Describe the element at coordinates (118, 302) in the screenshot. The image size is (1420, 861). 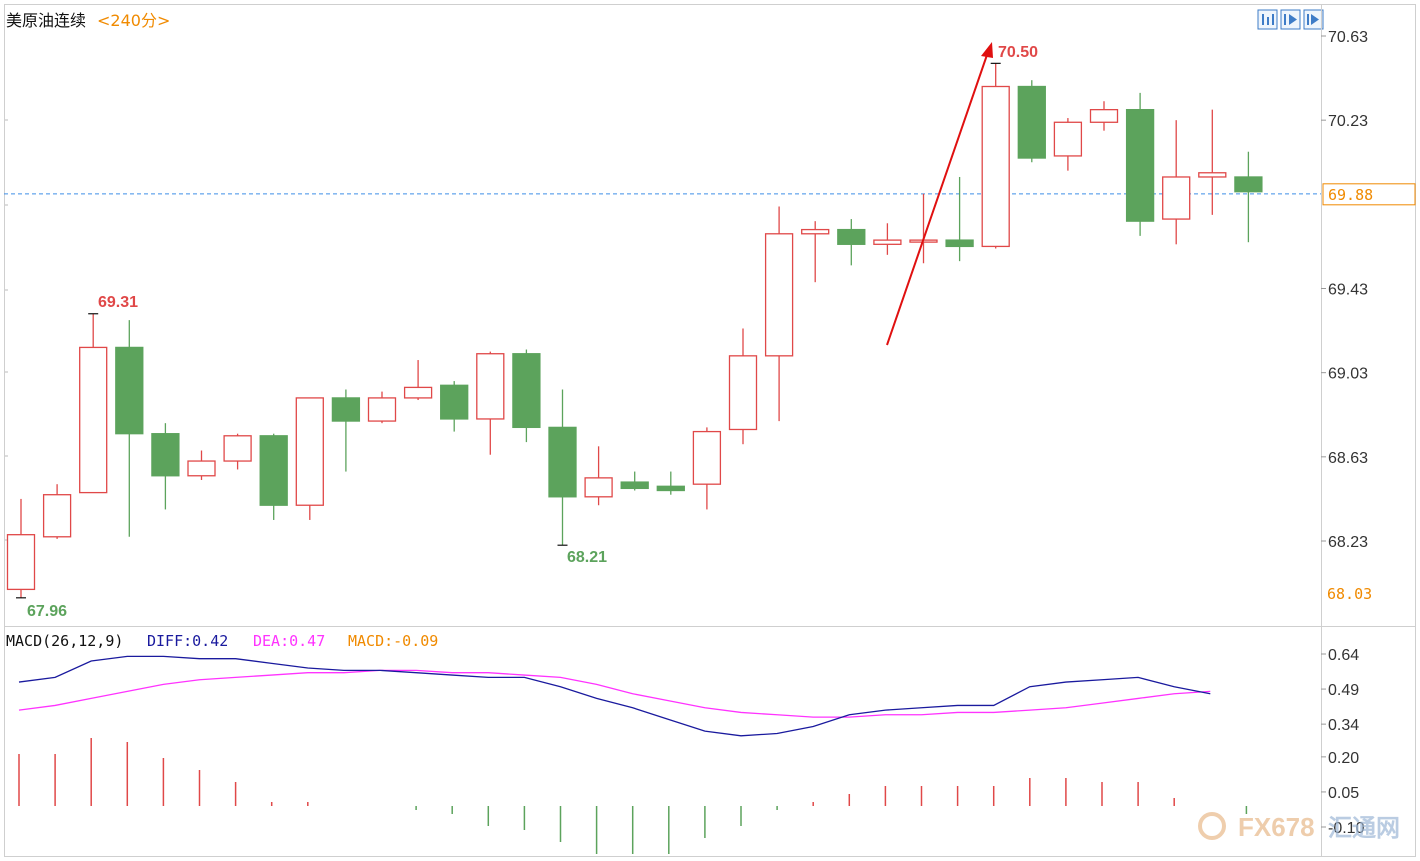
I see `annotation-left-high: 69.31` at that location.